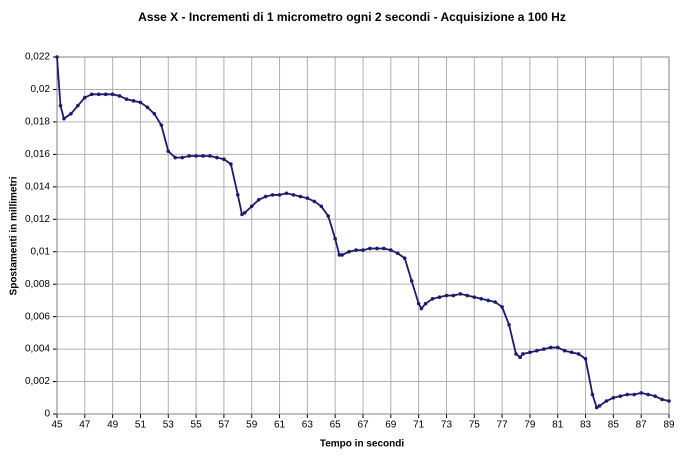 This screenshot has height=460, width=686. I want to click on y-axis-title: Spostamenti in millimetri, so click(14, 235).